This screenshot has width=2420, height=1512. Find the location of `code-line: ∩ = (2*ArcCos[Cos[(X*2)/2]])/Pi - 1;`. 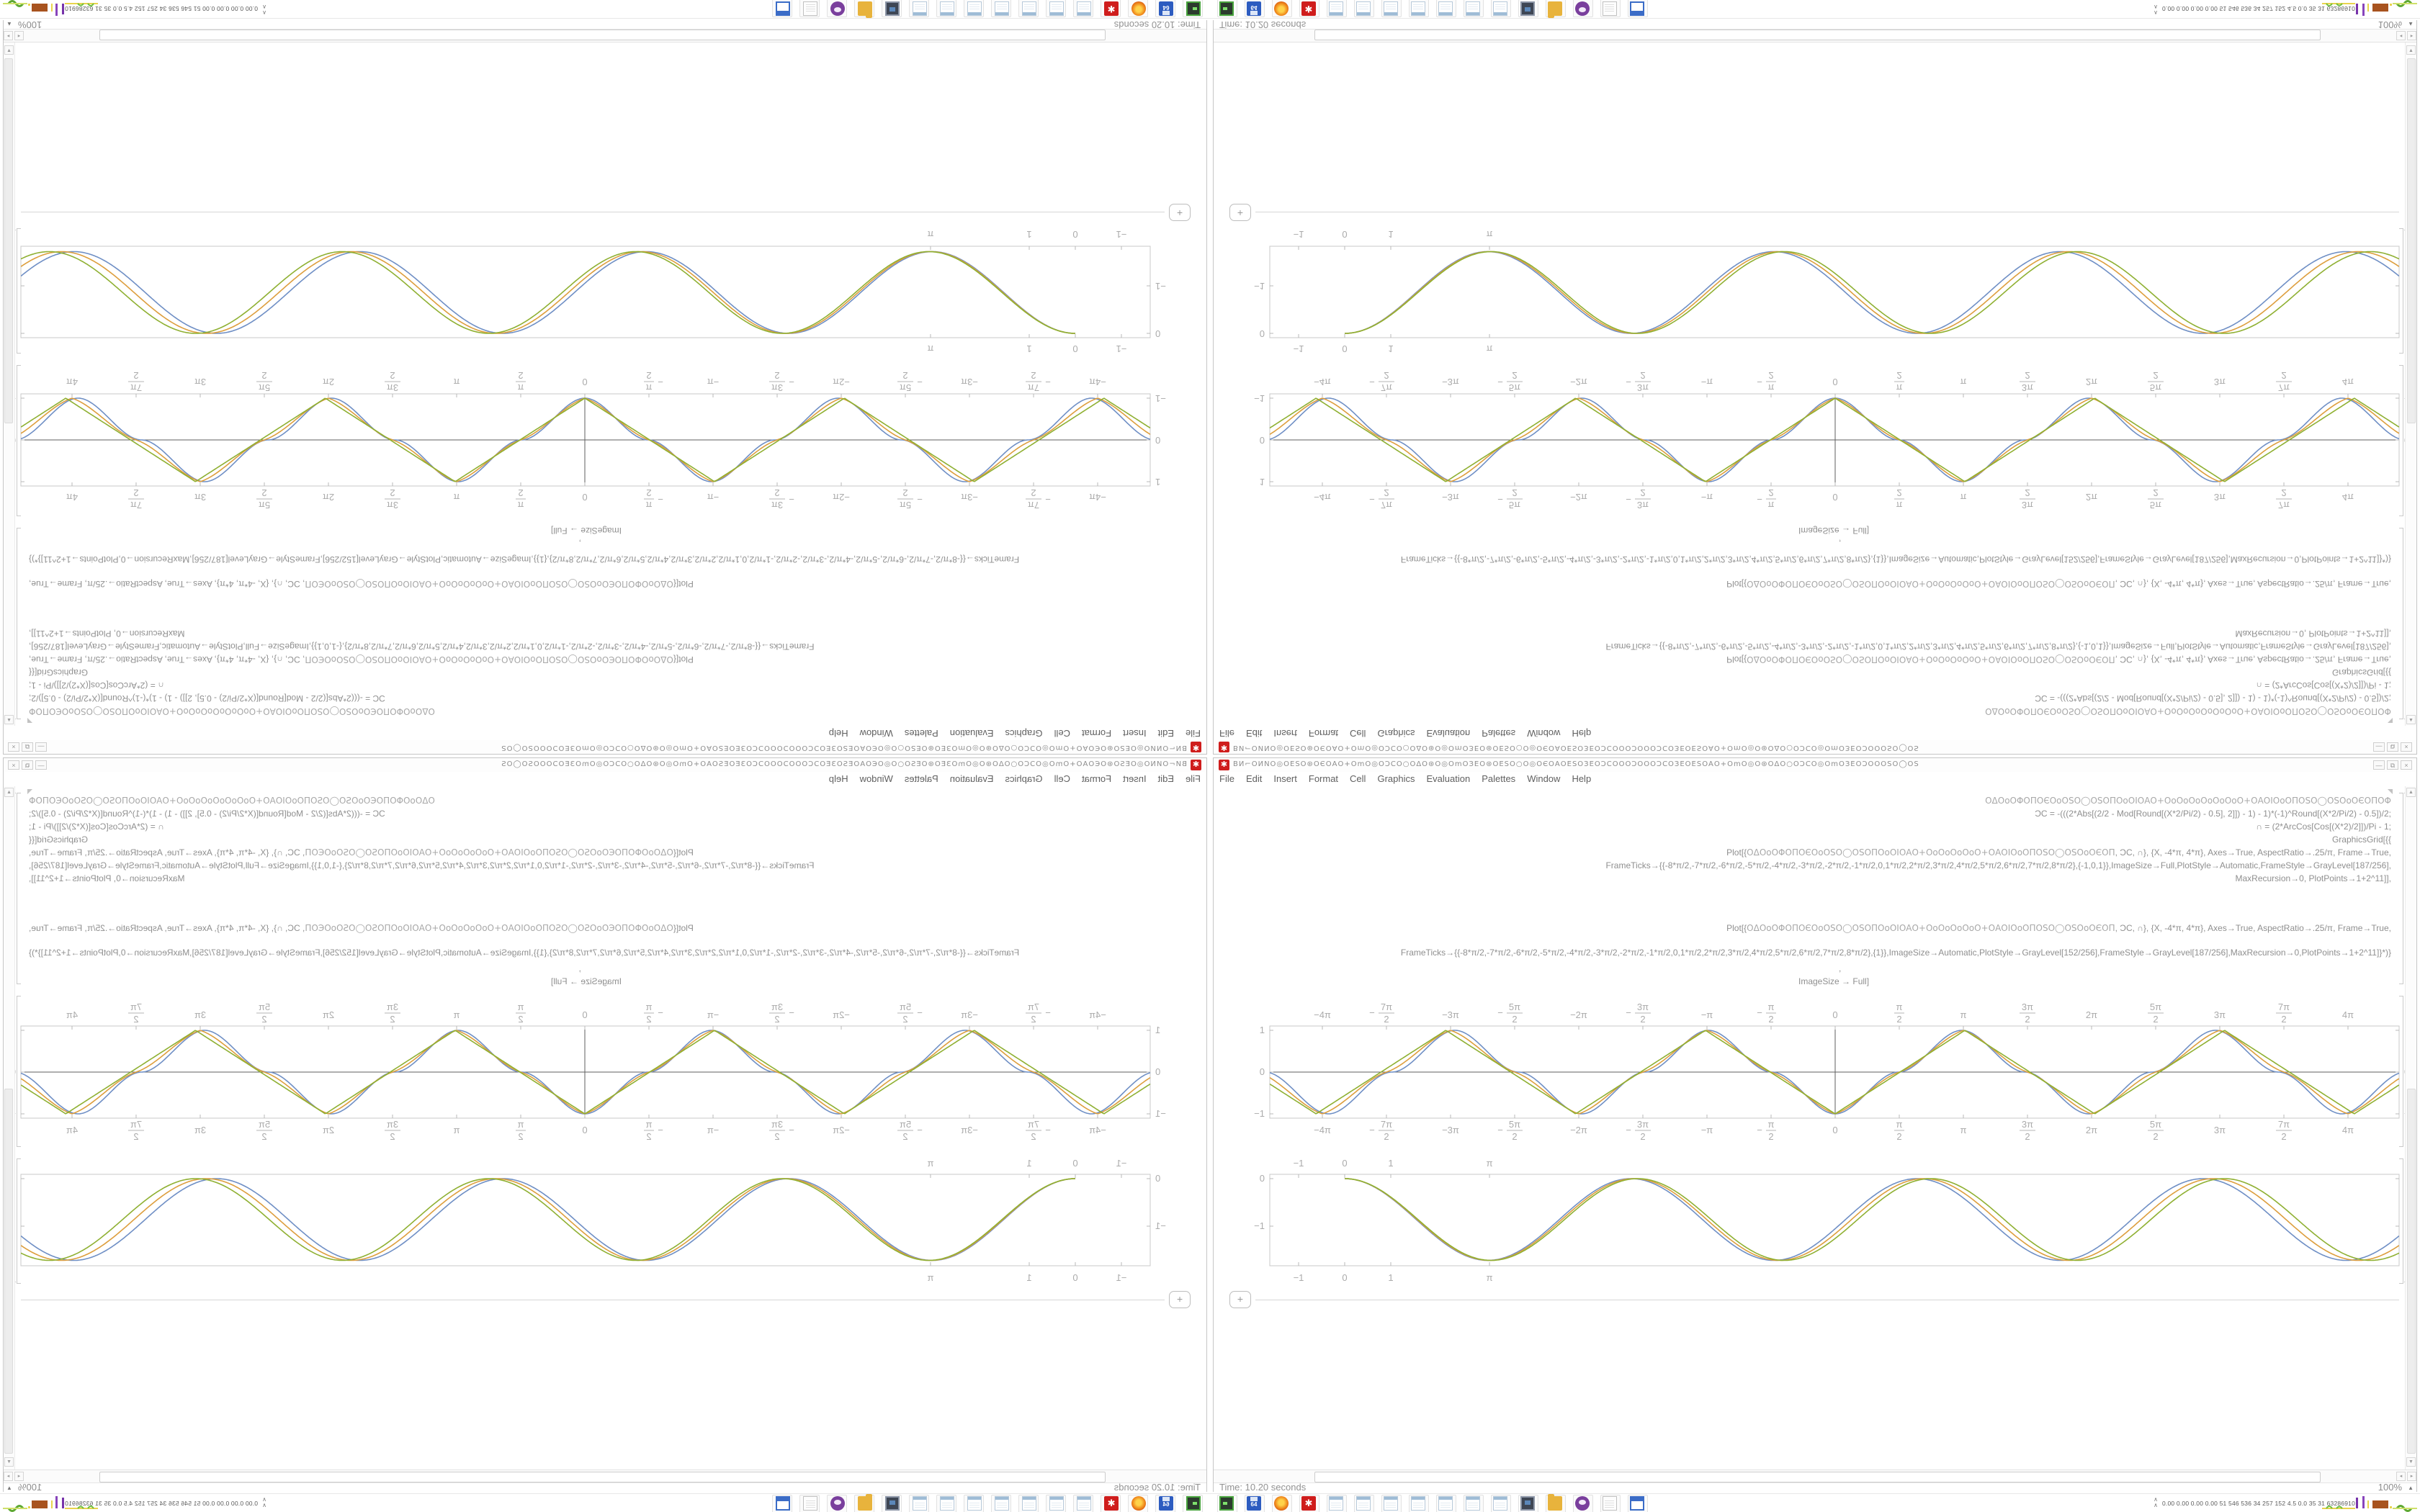

code-line: ∩ = (2*ArcCos[Cos[(X*2)/2]])/Pi - 1; is located at coordinates (96, 685).